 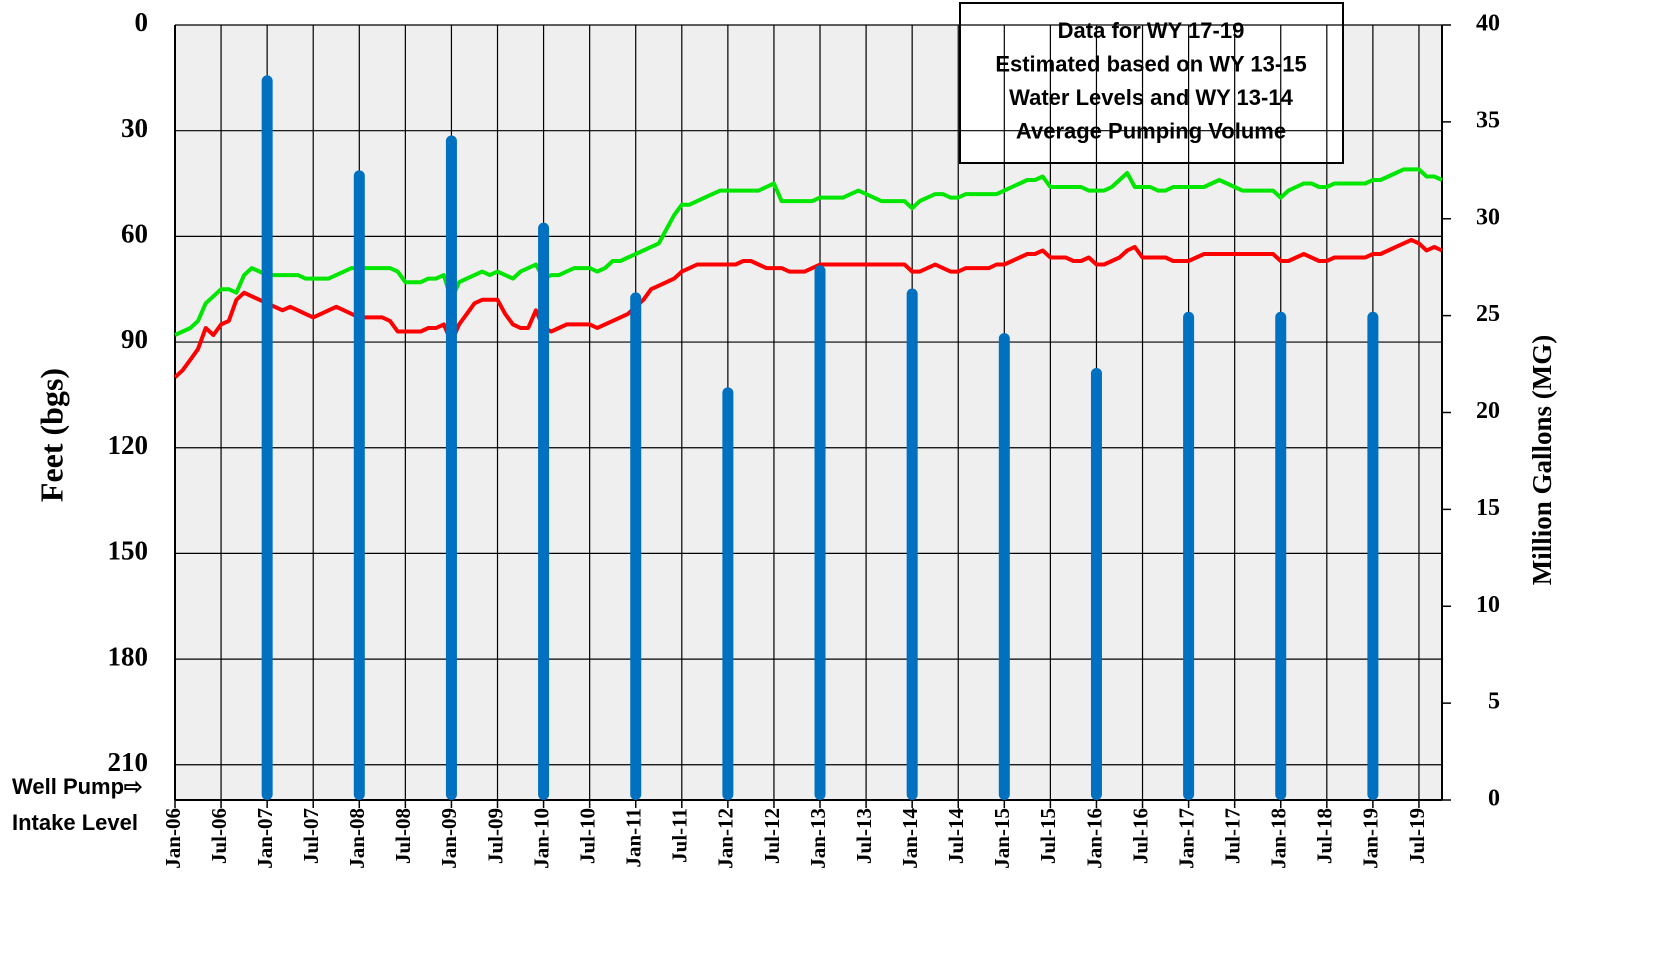 What do you see at coordinates (134, 339) in the screenshot?
I see `y-tick-label: 90` at bounding box center [134, 339].